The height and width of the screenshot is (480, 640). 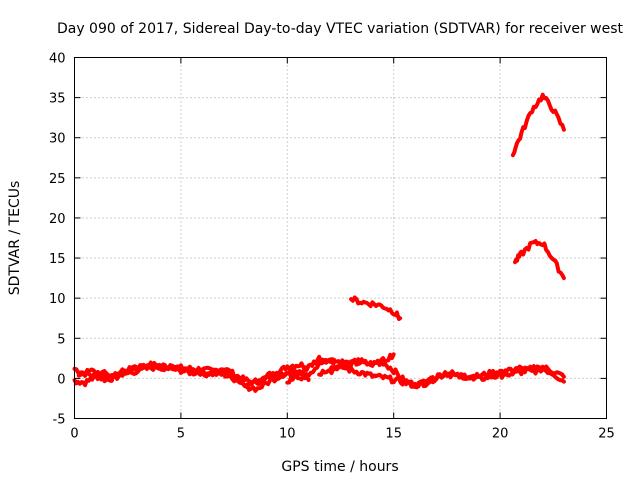 What do you see at coordinates (57, 59) in the screenshot?
I see `y-tick-label: 40` at bounding box center [57, 59].